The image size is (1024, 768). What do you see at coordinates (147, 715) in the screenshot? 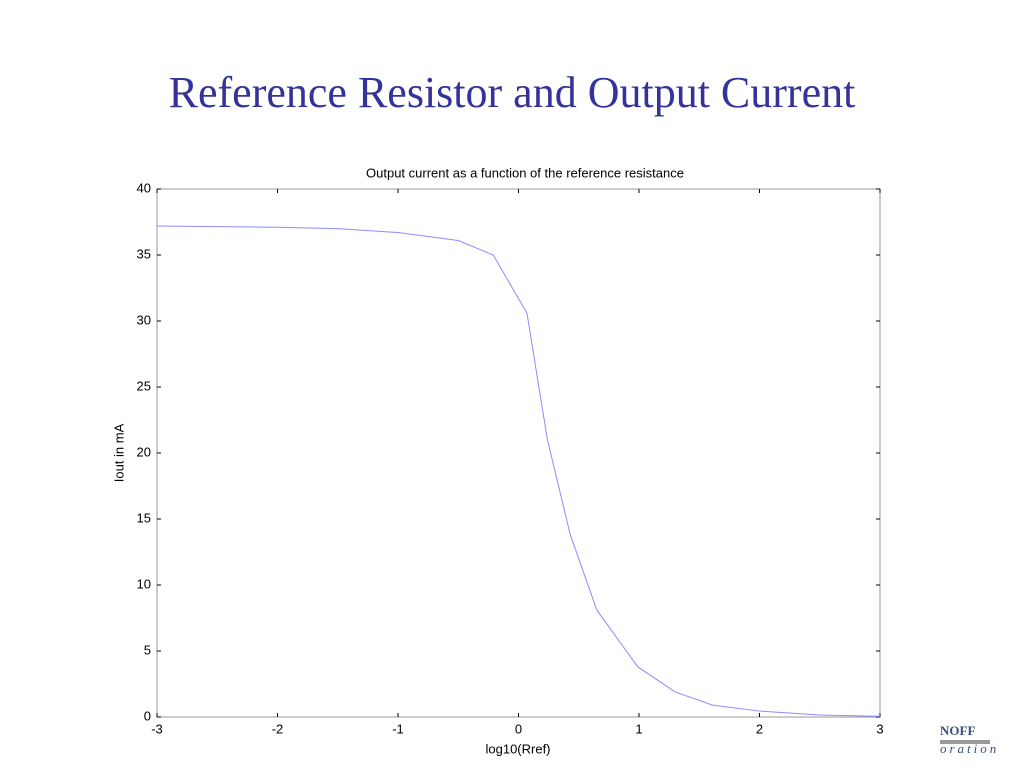
I see `y-tick-label: 0` at bounding box center [147, 715].